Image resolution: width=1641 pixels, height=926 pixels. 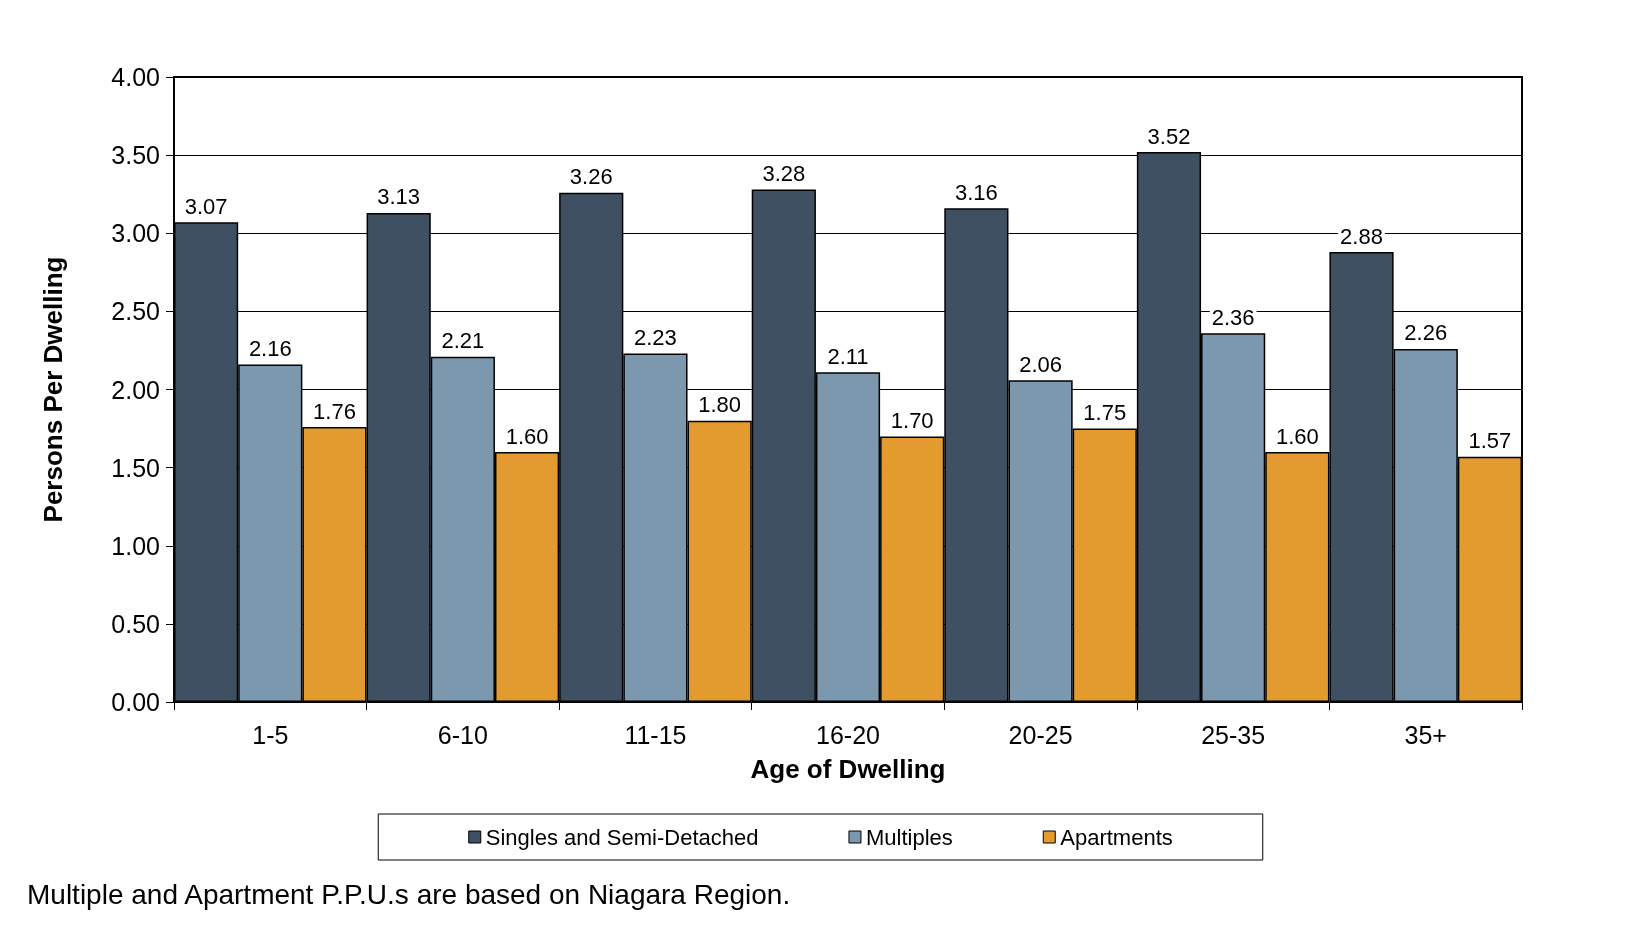 What do you see at coordinates (135, 311) in the screenshot?
I see `y-tick-label: 2.50` at bounding box center [135, 311].